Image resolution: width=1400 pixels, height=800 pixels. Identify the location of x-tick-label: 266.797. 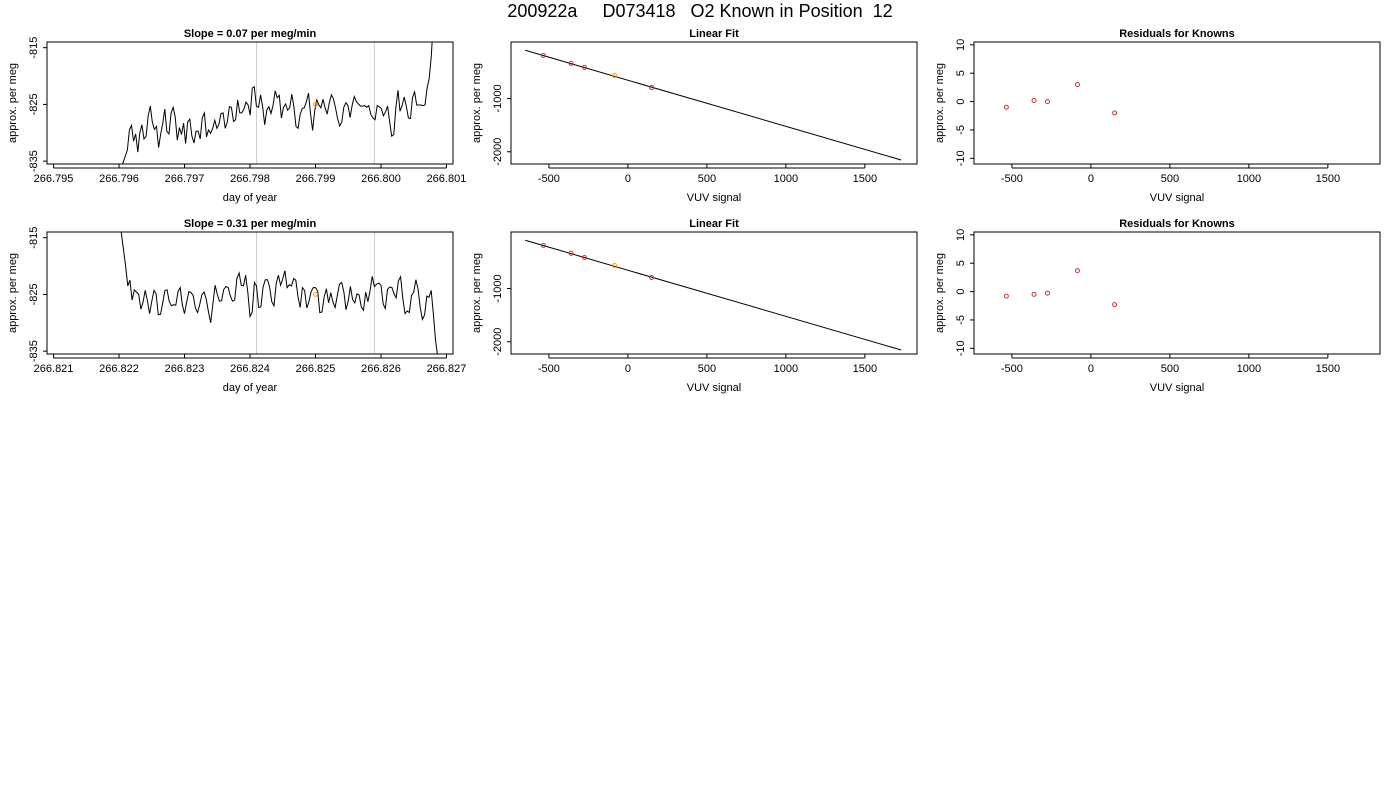
(185, 179).